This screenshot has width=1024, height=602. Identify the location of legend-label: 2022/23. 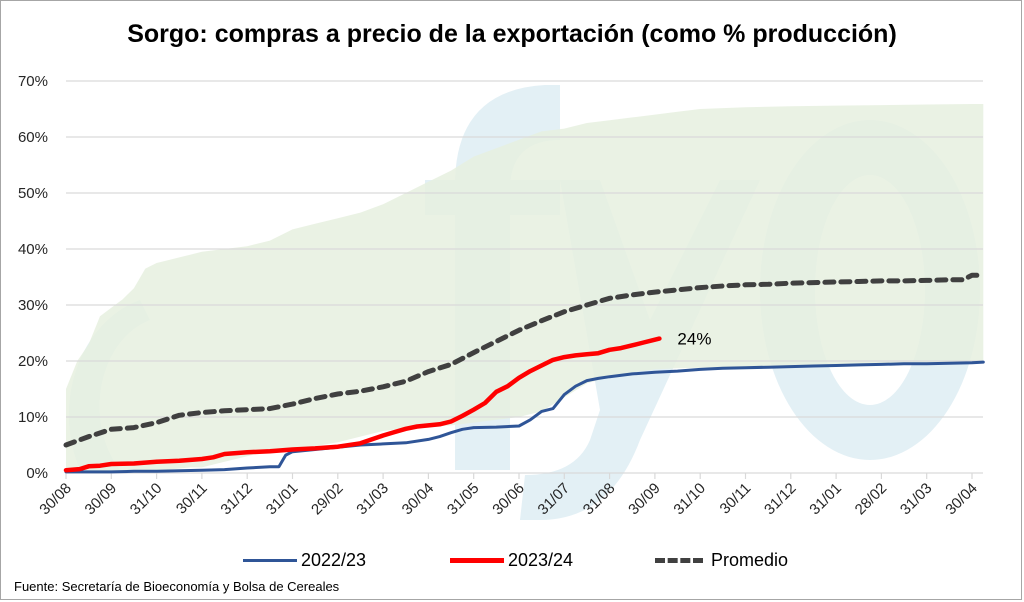
(334, 560).